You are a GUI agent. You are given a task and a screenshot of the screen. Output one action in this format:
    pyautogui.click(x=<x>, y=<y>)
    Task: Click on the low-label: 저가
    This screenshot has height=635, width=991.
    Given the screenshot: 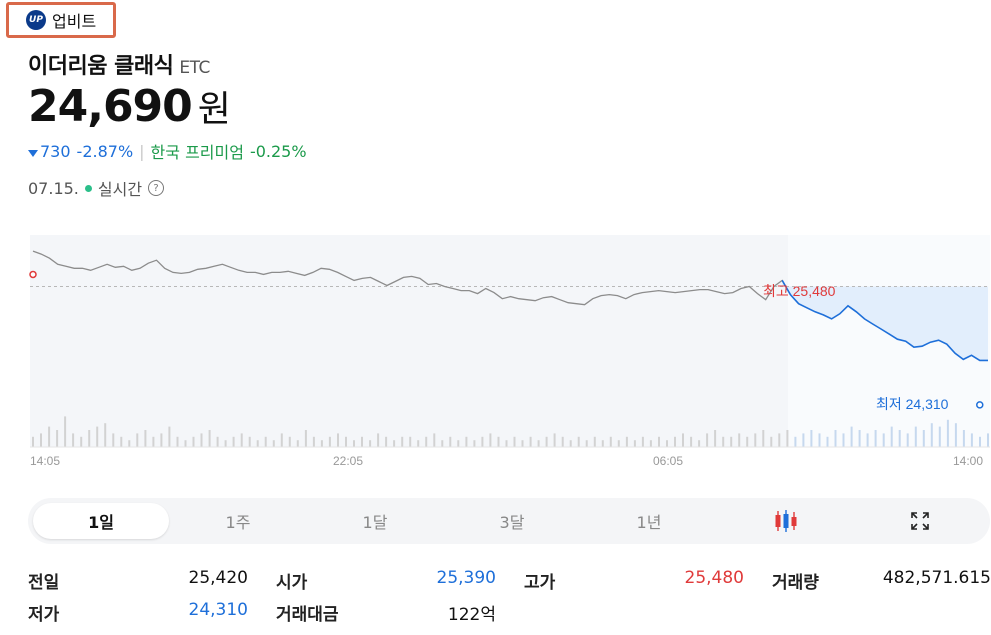 What is the action you would take?
    pyautogui.click(x=44, y=615)
    